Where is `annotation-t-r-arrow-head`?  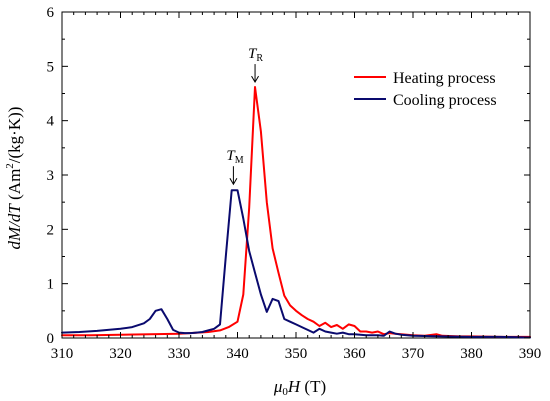 annotation-t-r-arrow-head is located at coordinates (255, 79).